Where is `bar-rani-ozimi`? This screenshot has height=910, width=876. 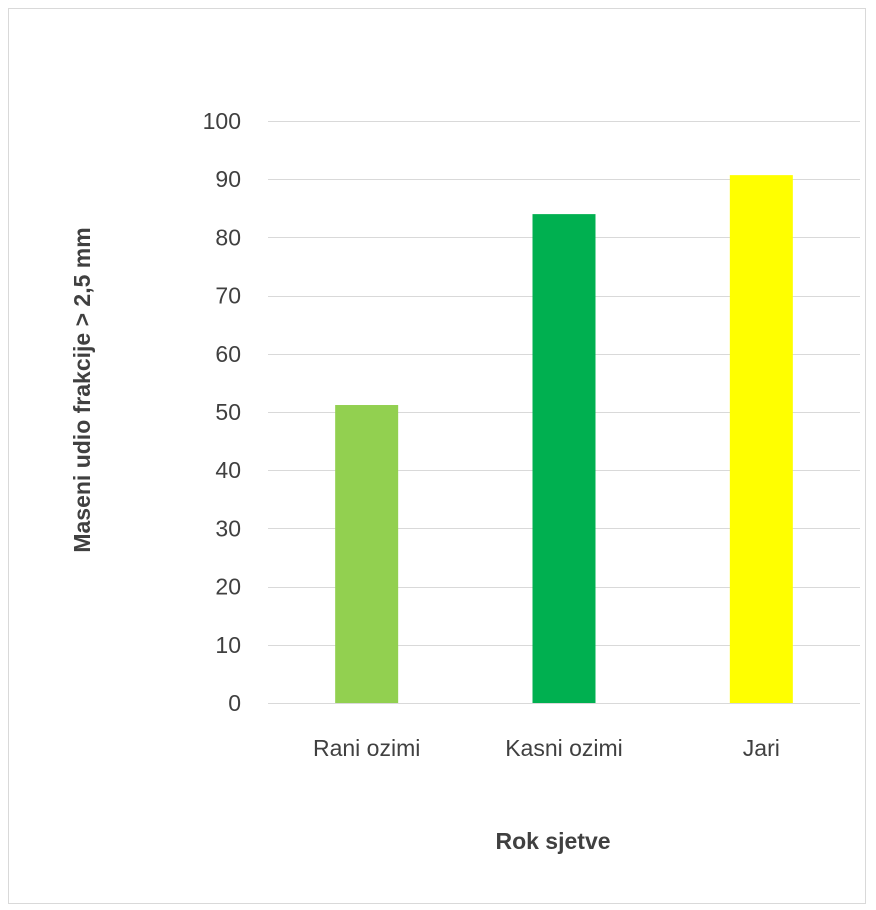
bar-rani-ozimi is located at coordinates (367, 554).